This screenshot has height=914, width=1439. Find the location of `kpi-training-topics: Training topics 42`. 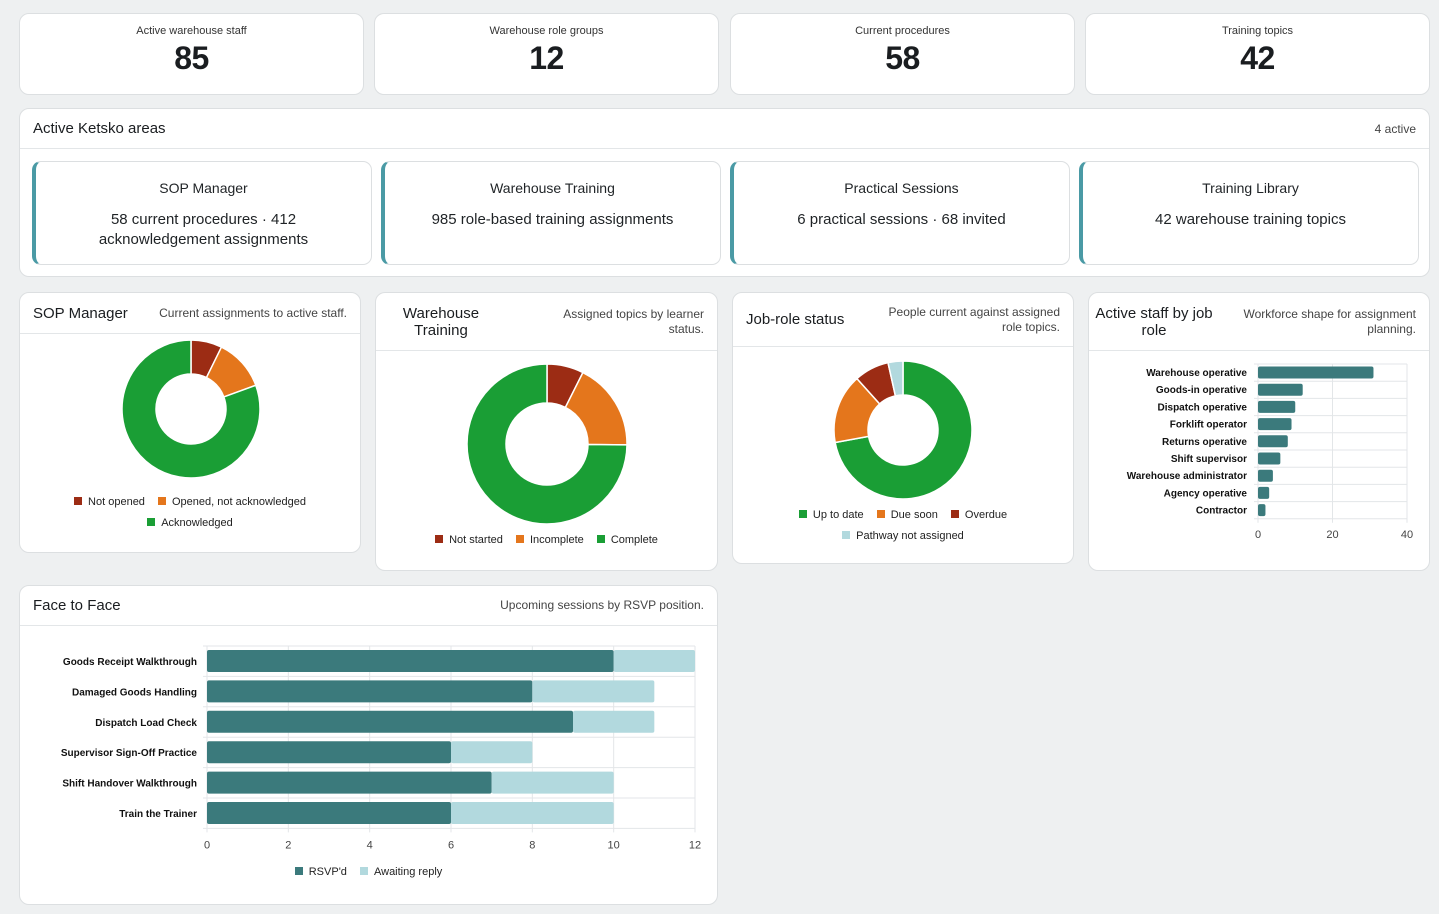

kpi-training-topics: Training topics 42 is located at coordinates (1257, 54).